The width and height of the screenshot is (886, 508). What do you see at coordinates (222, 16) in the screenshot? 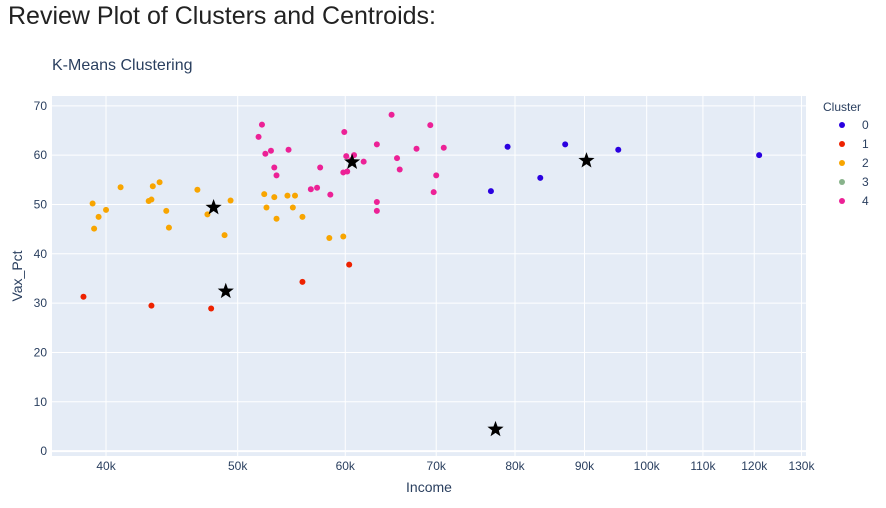
I see `page-heading: Review Plot of Clusters and Centroids:` at bounding box center [222, 16].